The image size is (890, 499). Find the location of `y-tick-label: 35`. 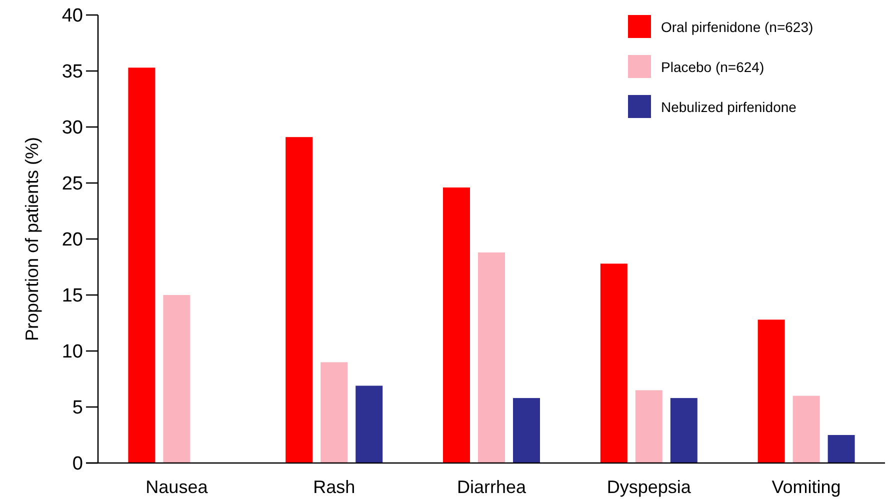

y-tick-label: 35 is located at coordinates (72, 72).